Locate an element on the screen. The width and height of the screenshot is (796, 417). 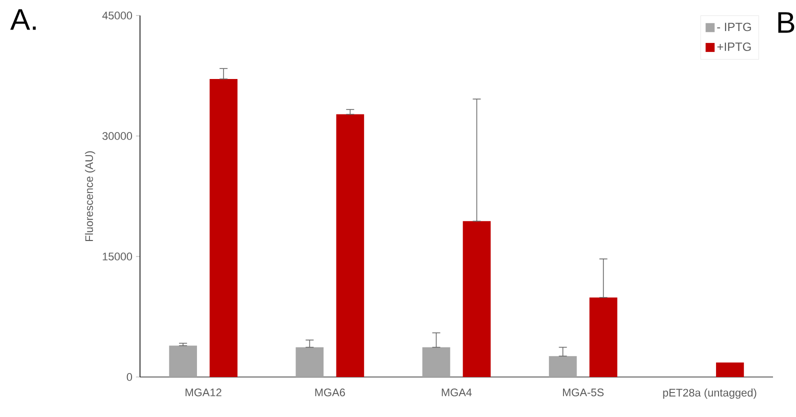
x-tick-label: MGA6 is located at coordinates (330, 392).